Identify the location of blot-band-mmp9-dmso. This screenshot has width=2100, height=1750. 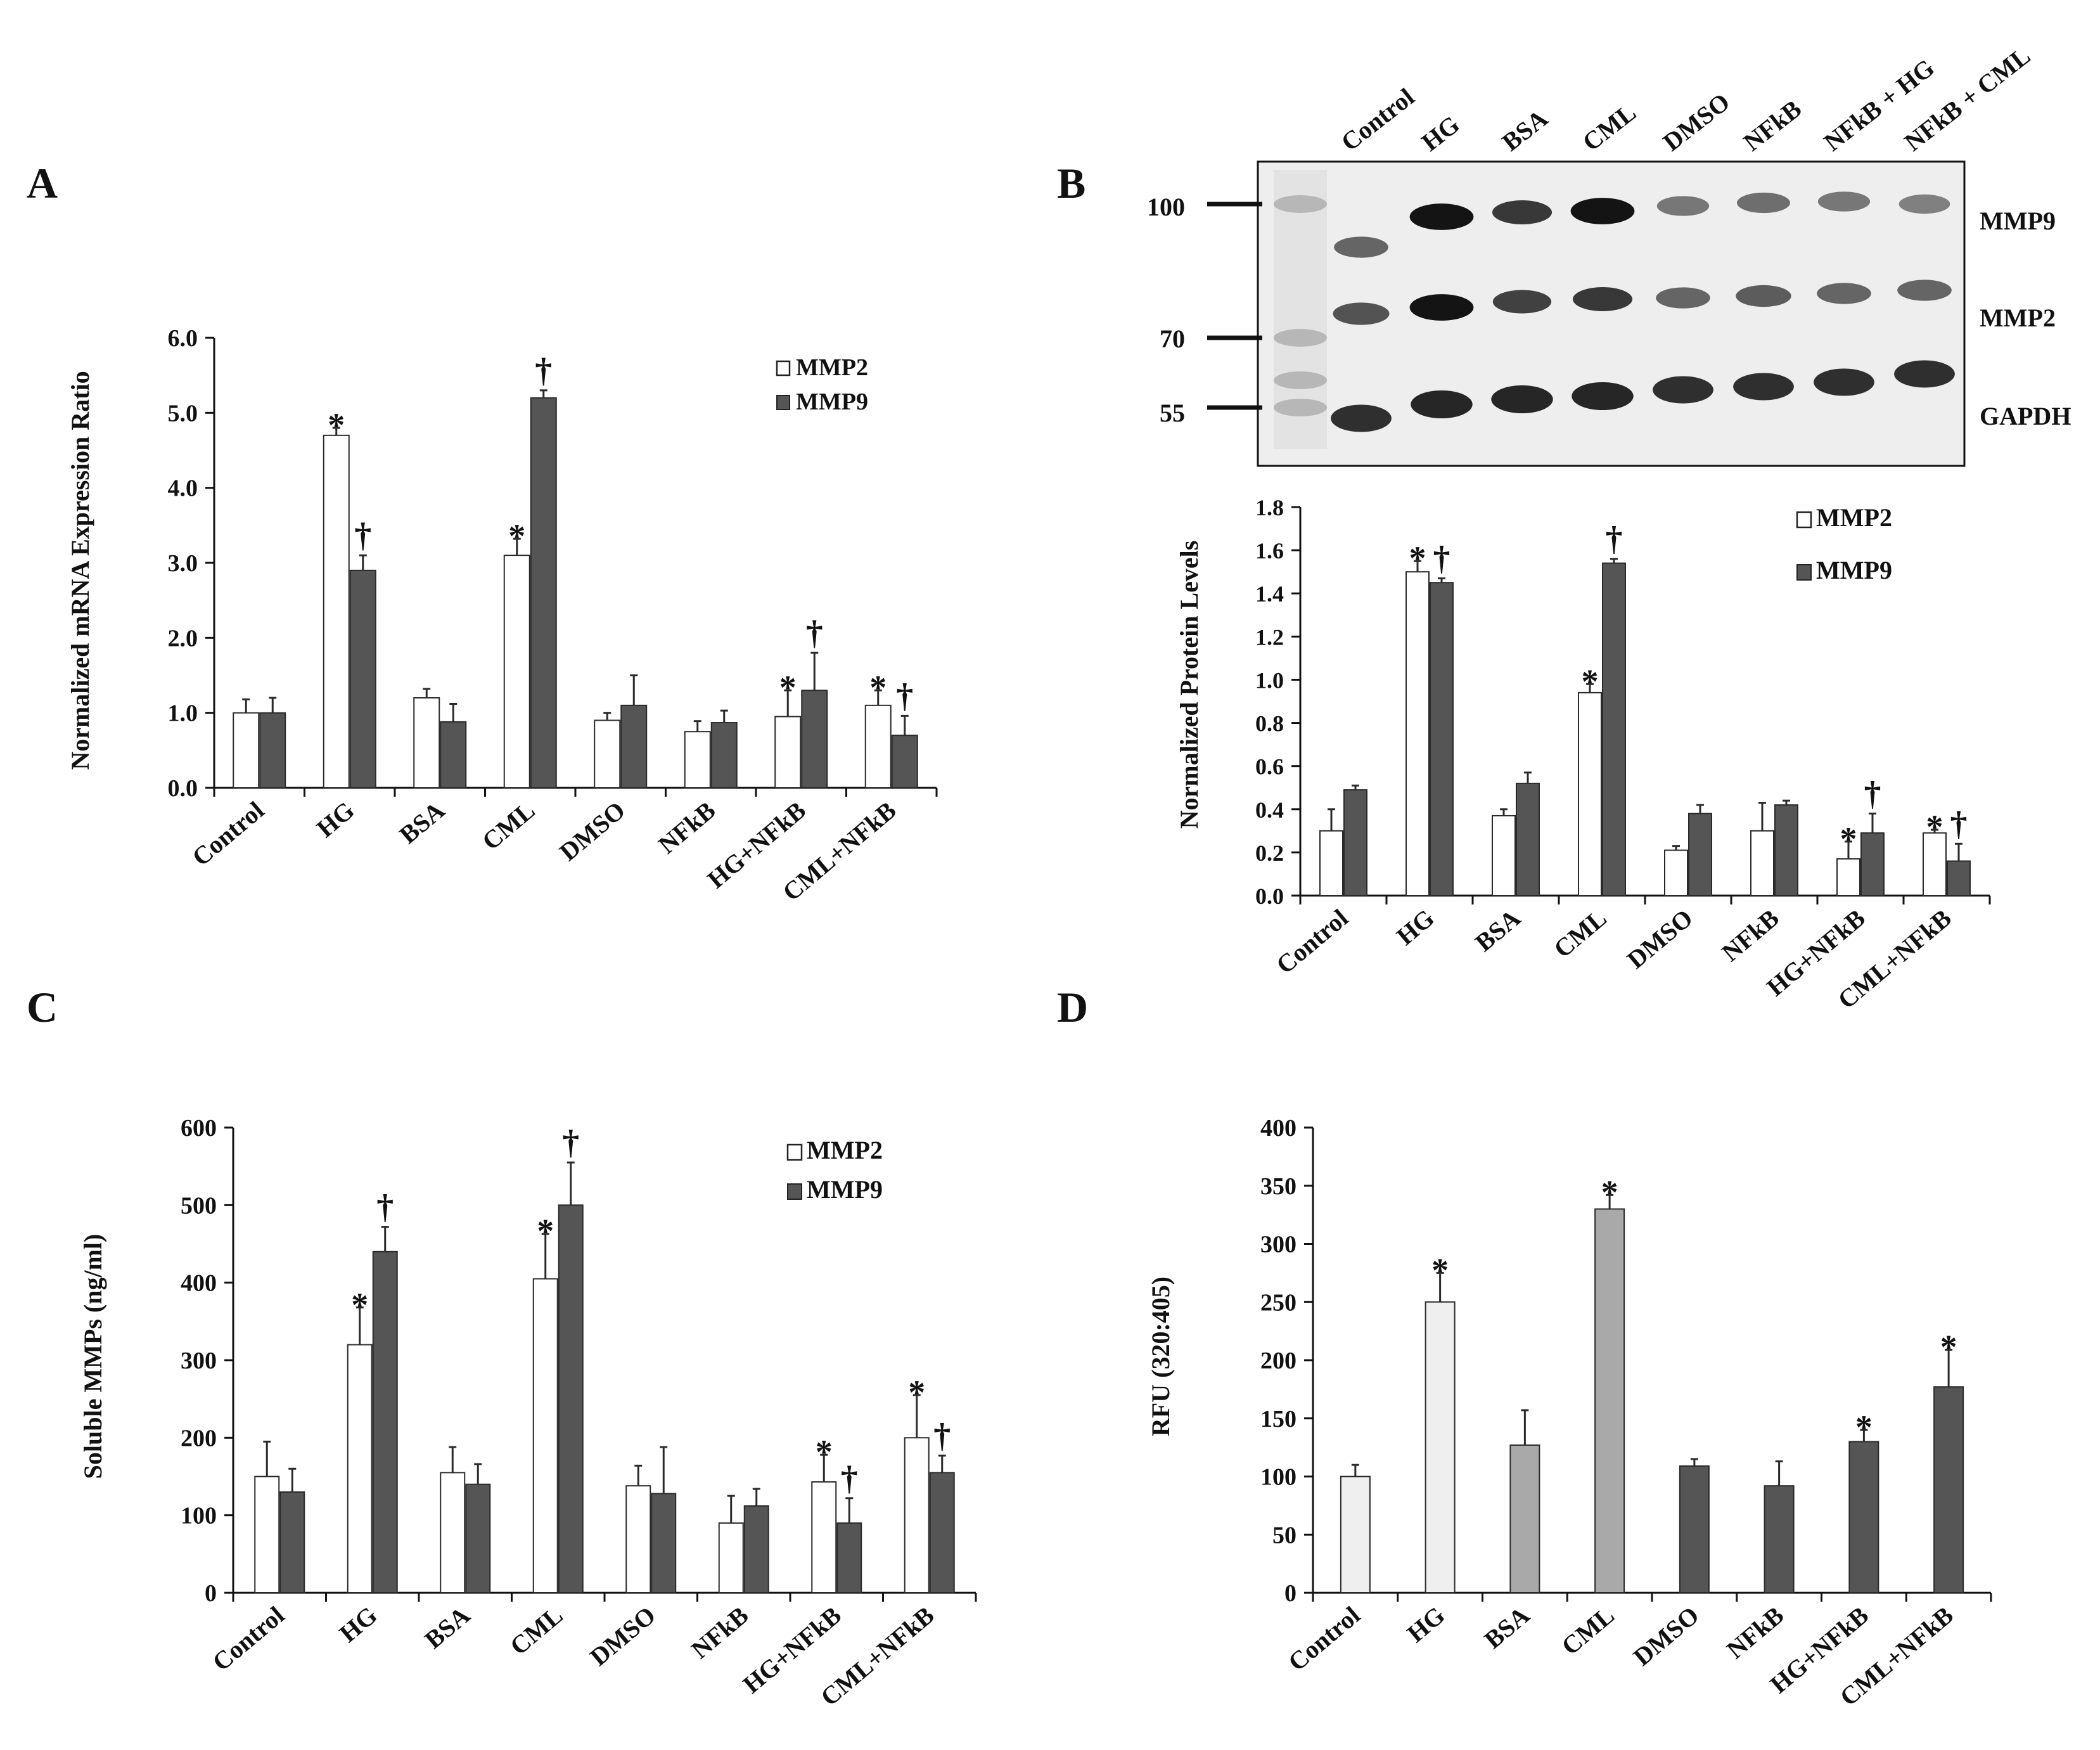
(1683, 206).